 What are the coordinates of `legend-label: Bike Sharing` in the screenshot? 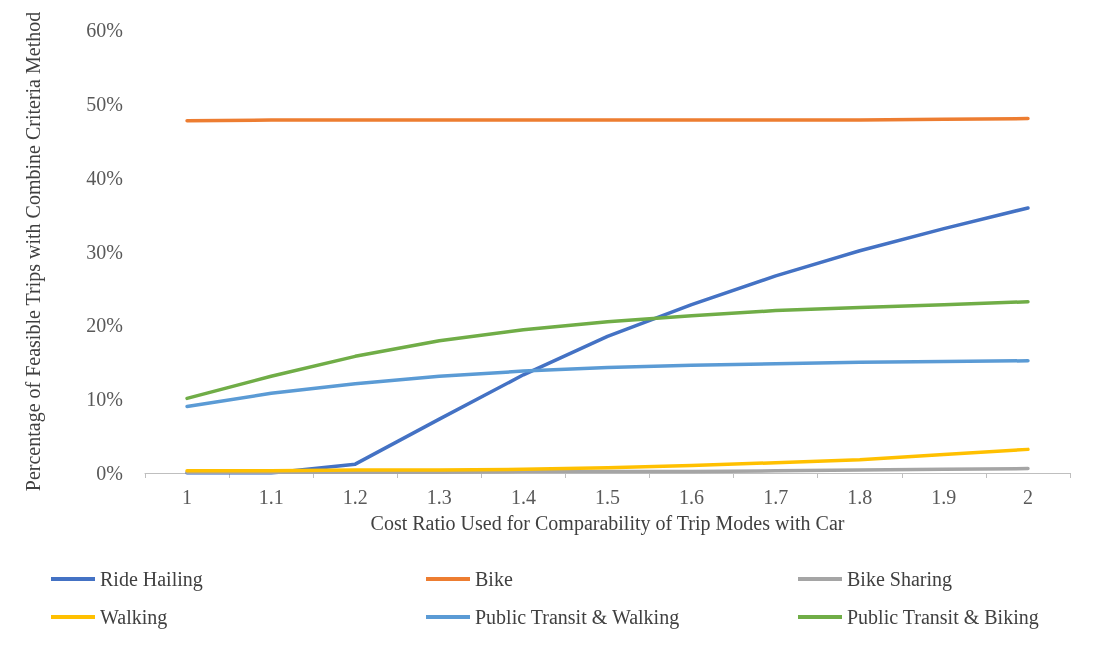 It's located at (899, 579).